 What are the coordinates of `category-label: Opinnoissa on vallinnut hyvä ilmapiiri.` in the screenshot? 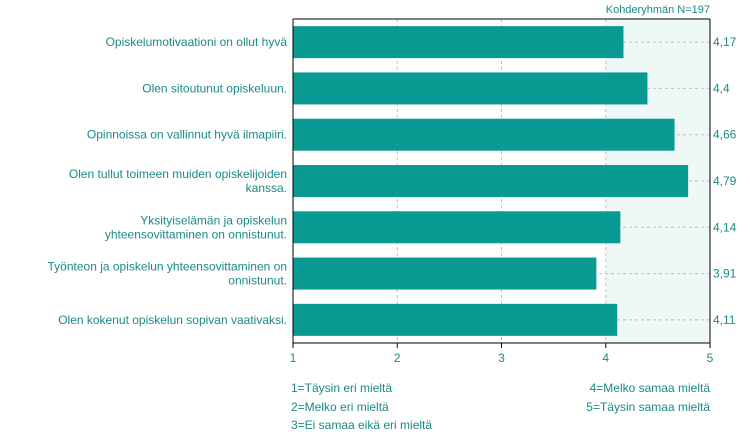 It's located at (187, 135).